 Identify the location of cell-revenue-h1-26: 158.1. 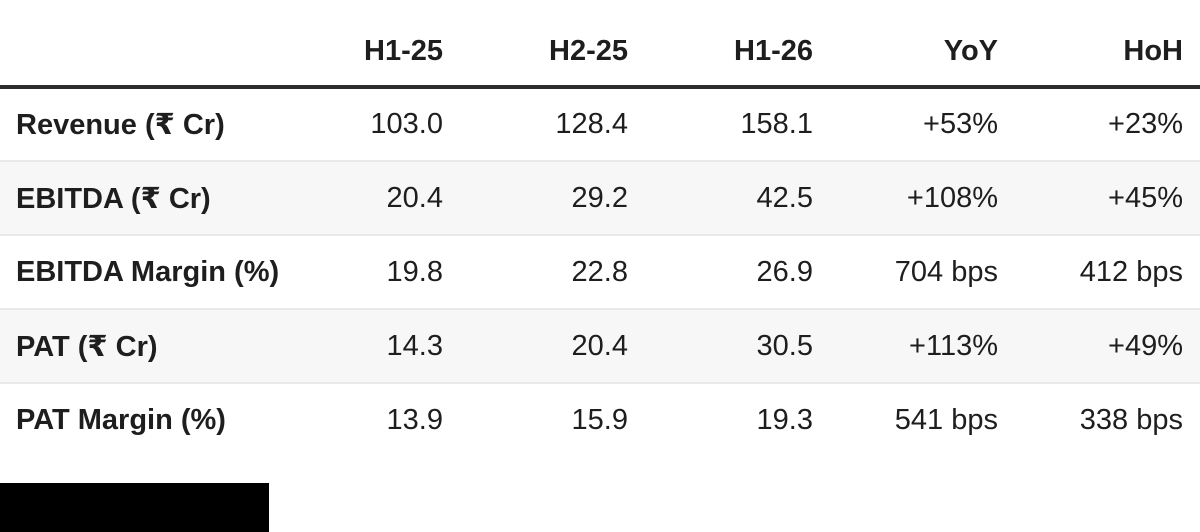
(776, 124).